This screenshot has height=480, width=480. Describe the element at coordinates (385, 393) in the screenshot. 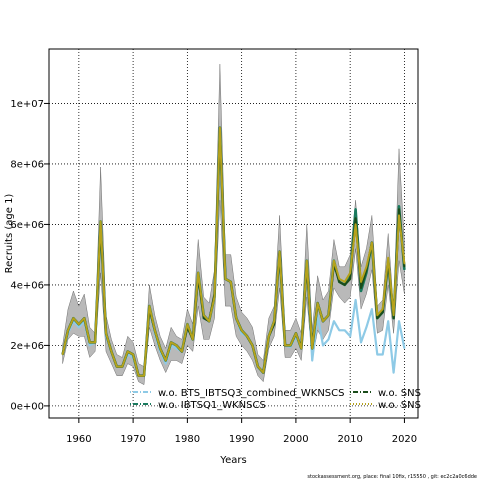

I see `legend-item-3: w.o. SNS` at that location.